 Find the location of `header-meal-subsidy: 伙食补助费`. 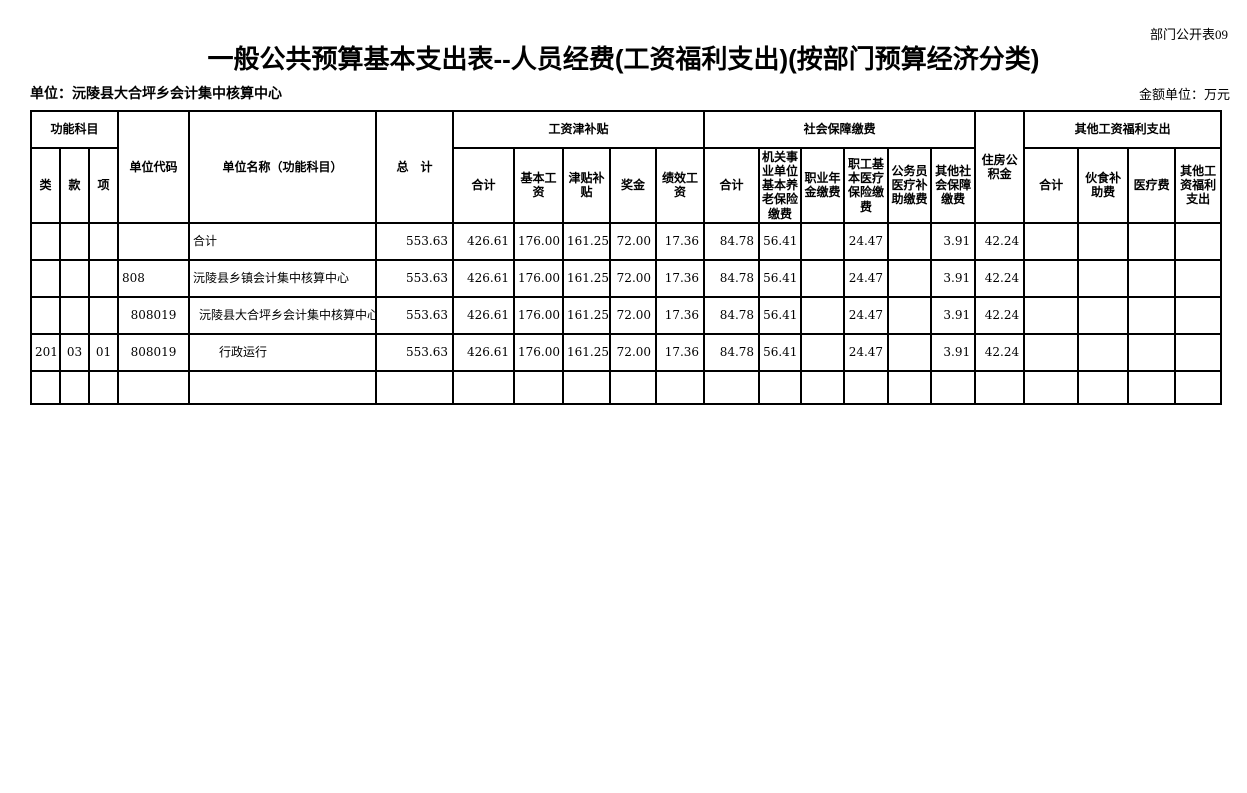

header-meal-subsidy: 伙食补助费 is located at coordinates (1103, 185).